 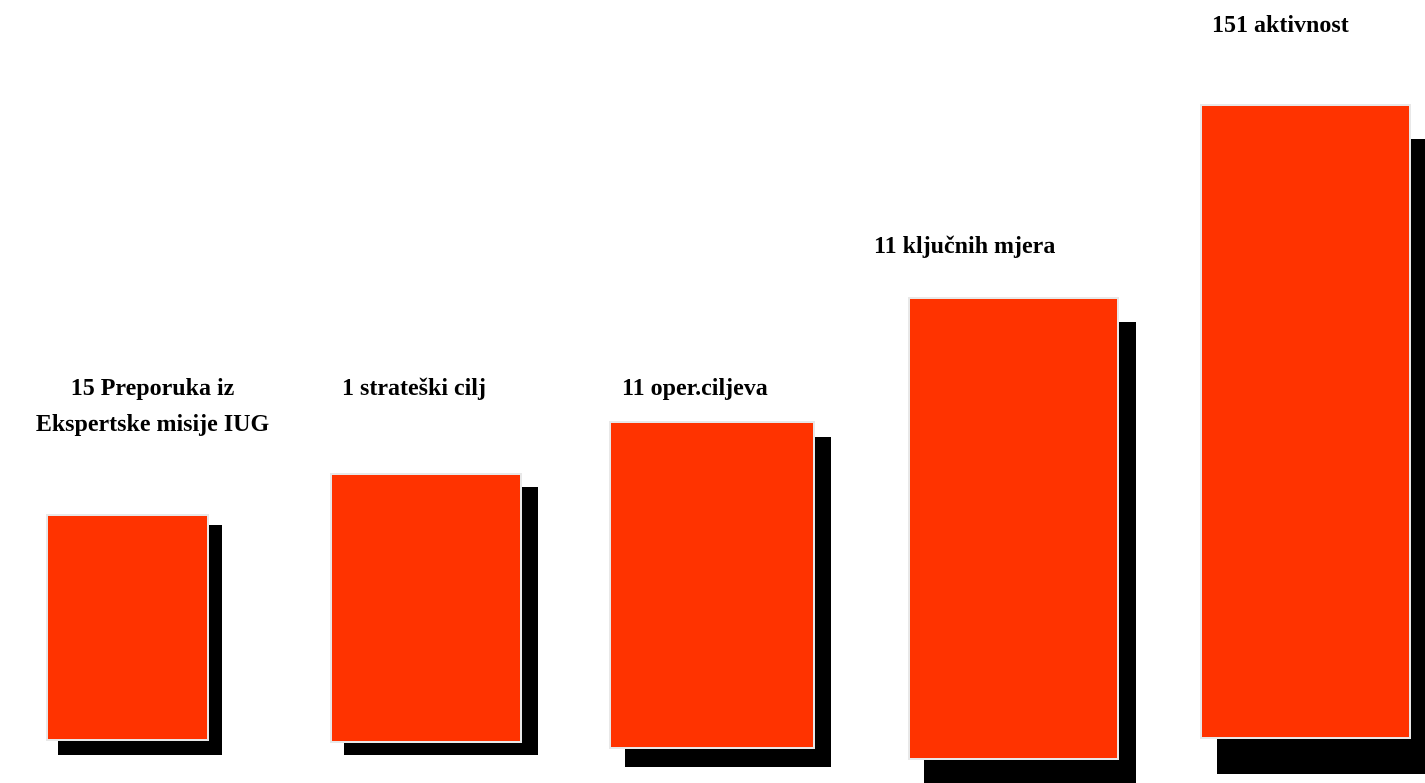 I want to click on step-4-label: 11 ključnih mjera, so click(x=965, y=246).